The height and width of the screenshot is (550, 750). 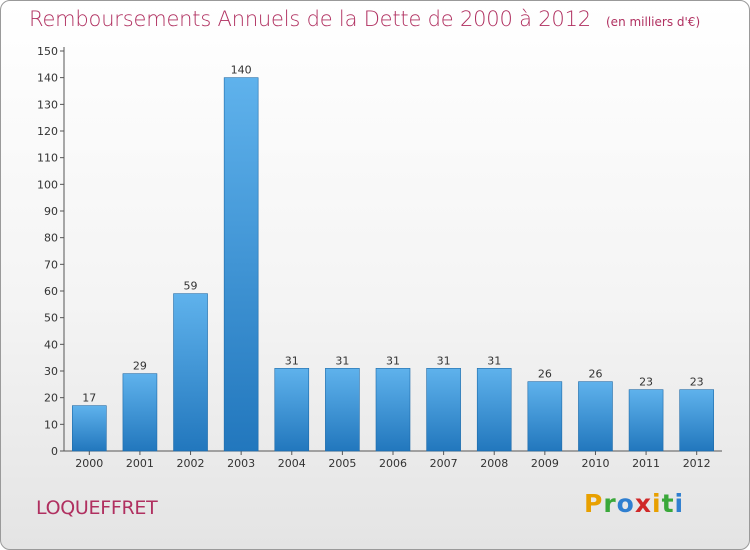 What do you see at coordinates (97, 508) in the screenshot?
I see `commune-name: LOQUEFFRET` at bounding box center [97, 508].